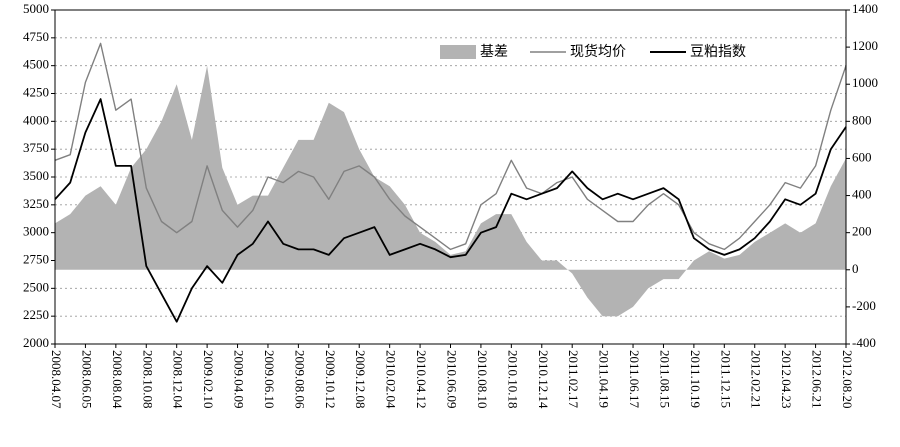 Image resolution: width=900 pixels, height=447 pixels. I want to click on y-tick-label: 4750, so click(36, 36).